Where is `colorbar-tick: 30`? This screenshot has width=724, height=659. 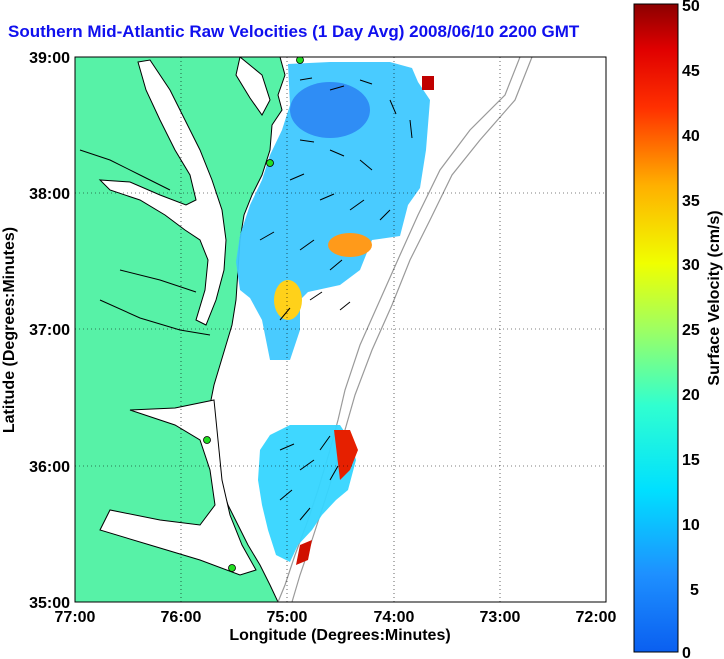 colorbar-tick: 30 is located at coordinates (691, 265).